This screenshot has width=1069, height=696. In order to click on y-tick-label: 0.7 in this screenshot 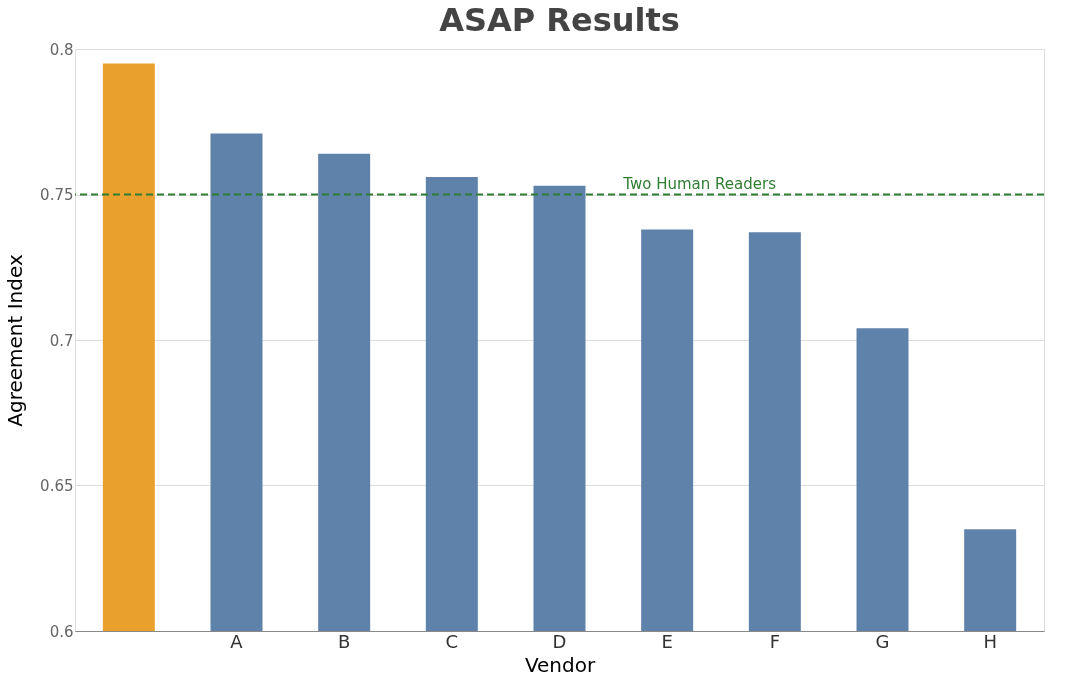, I will do `click(61, 340)`.